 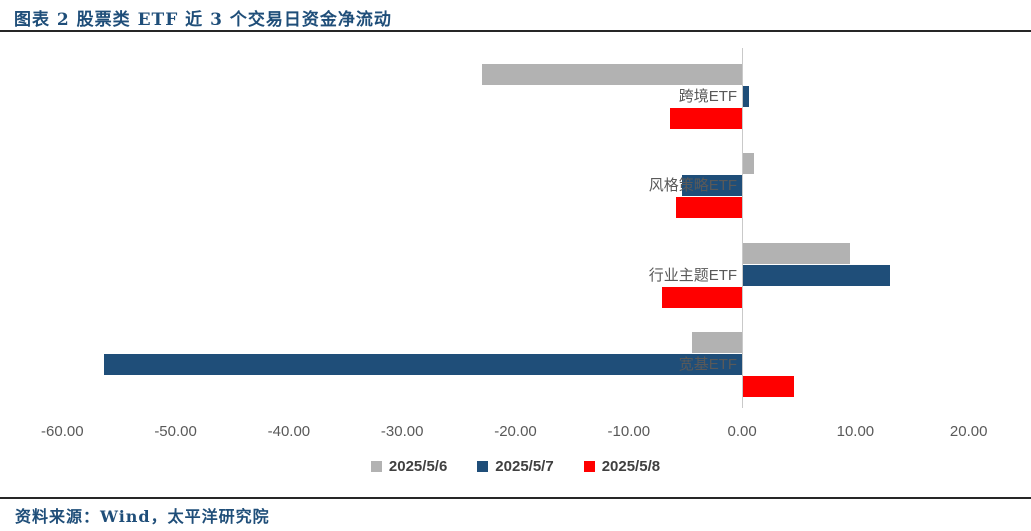 What do you see at coordinates (524, 466) in the screenshot?
I see `legend-label: 2025/5/7` at bounding box center [524, 466].